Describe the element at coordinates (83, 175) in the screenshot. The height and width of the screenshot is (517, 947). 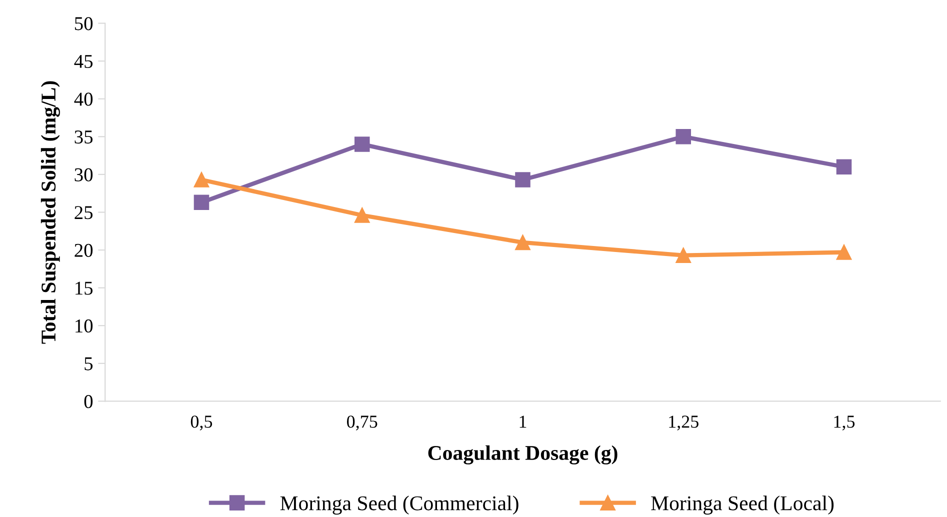
I see `y-tick-label: 30` at that location.